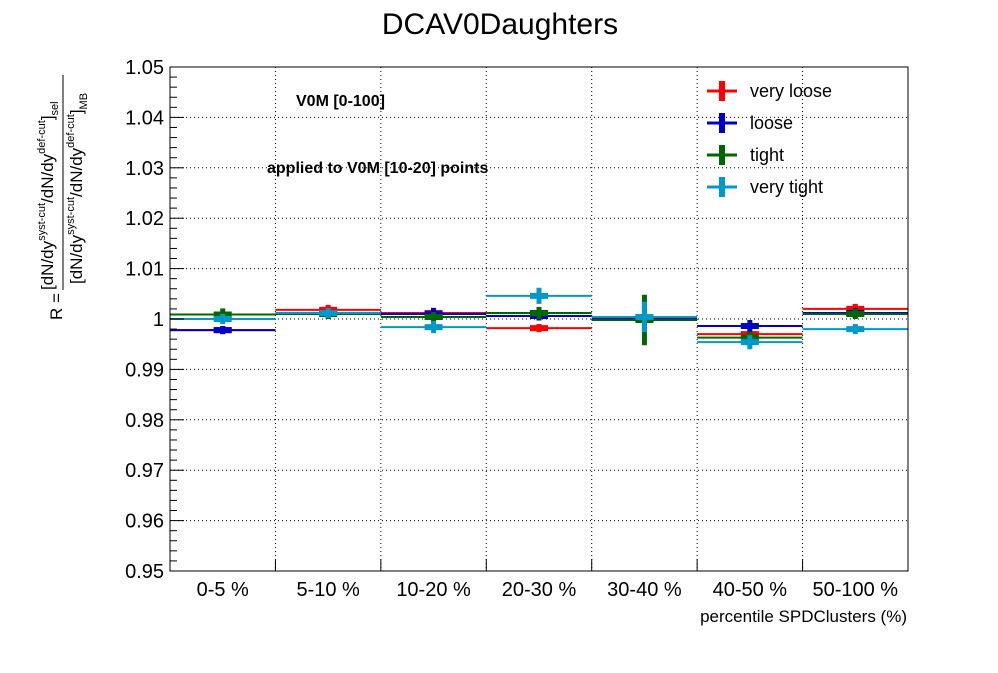 The width and height of the screenshot is (998, 673). Describe the element at coordinates (377, 168) in the screenshot. I see `annotation-applied: applied to V0M [10-20] points` at that location.